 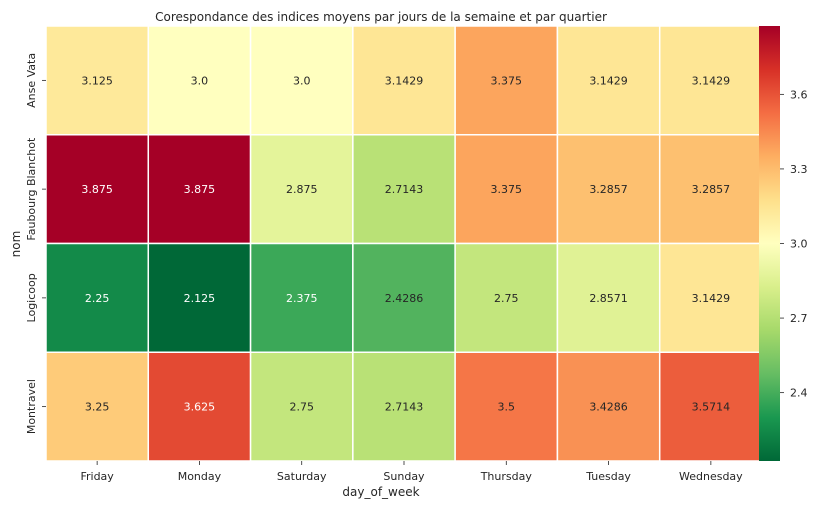 I want to click on cell-value-label: 2.875, so click(x=302, y=189).